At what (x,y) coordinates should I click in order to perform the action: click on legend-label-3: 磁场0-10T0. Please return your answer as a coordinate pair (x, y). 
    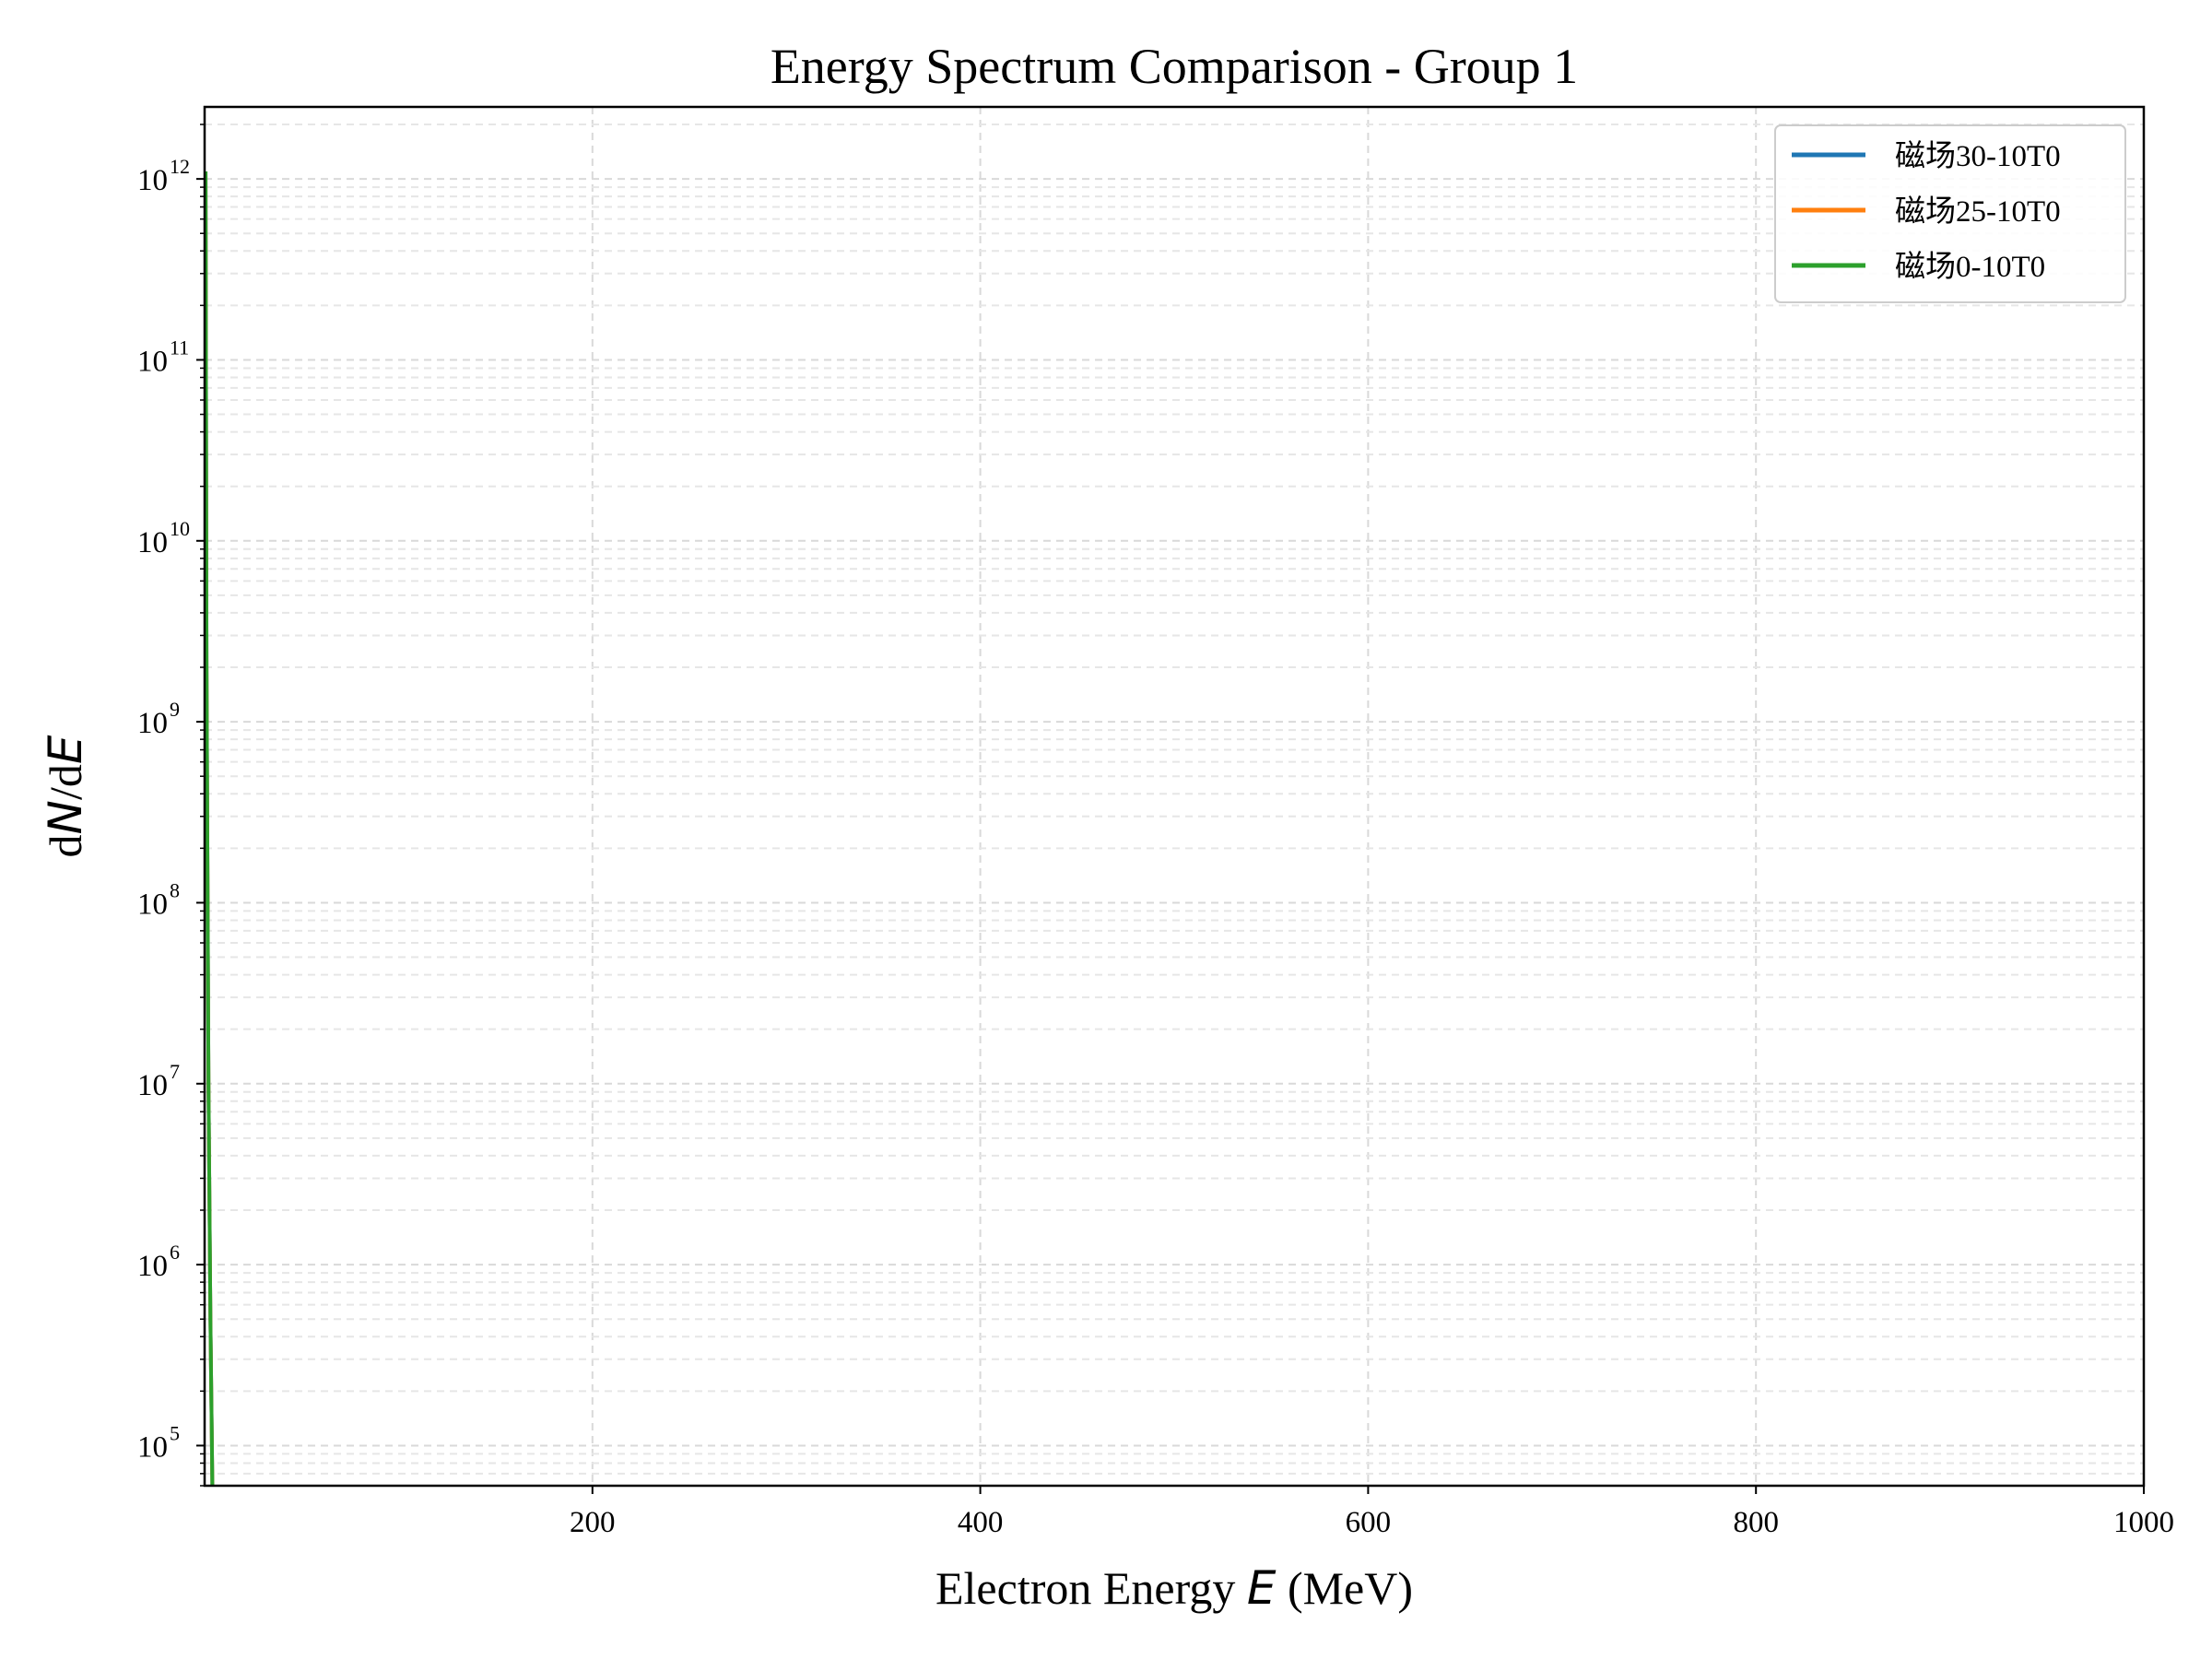
    Looking at the image, I should click on (1970, 267).